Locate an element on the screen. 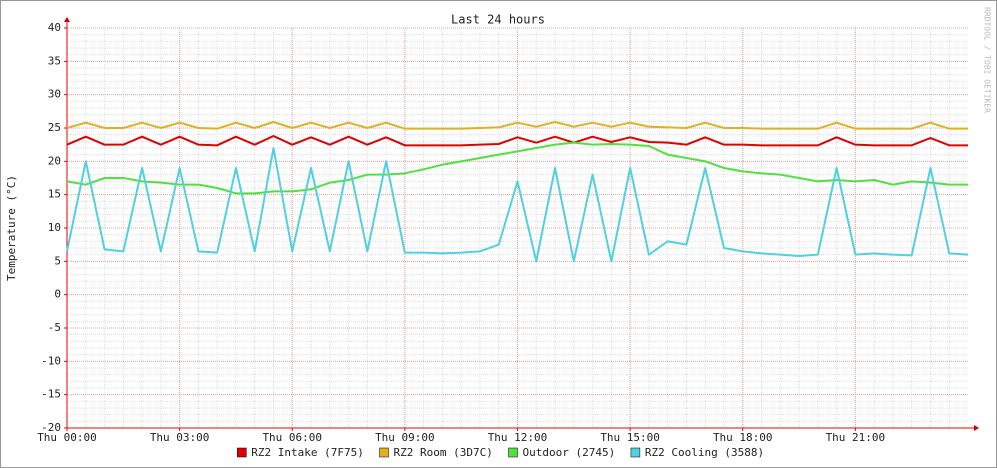 The height and width of the screenshot is (468, 997). legend-label: RZ2 Intake (7F75) is located at coordinates (307, 452).